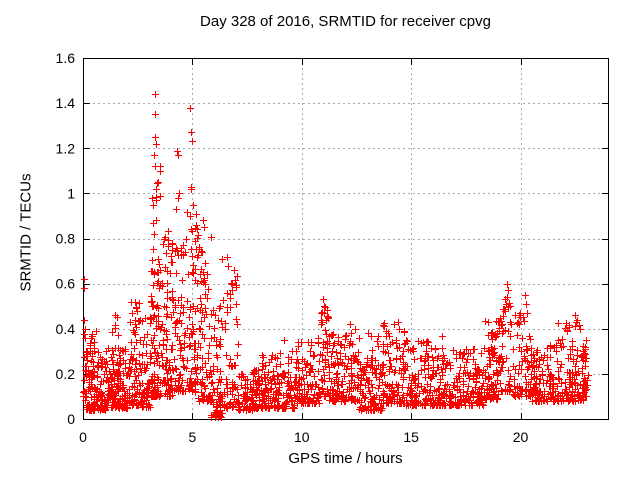  I want to click on y-tick-label: 0.2, so click(66, 374).